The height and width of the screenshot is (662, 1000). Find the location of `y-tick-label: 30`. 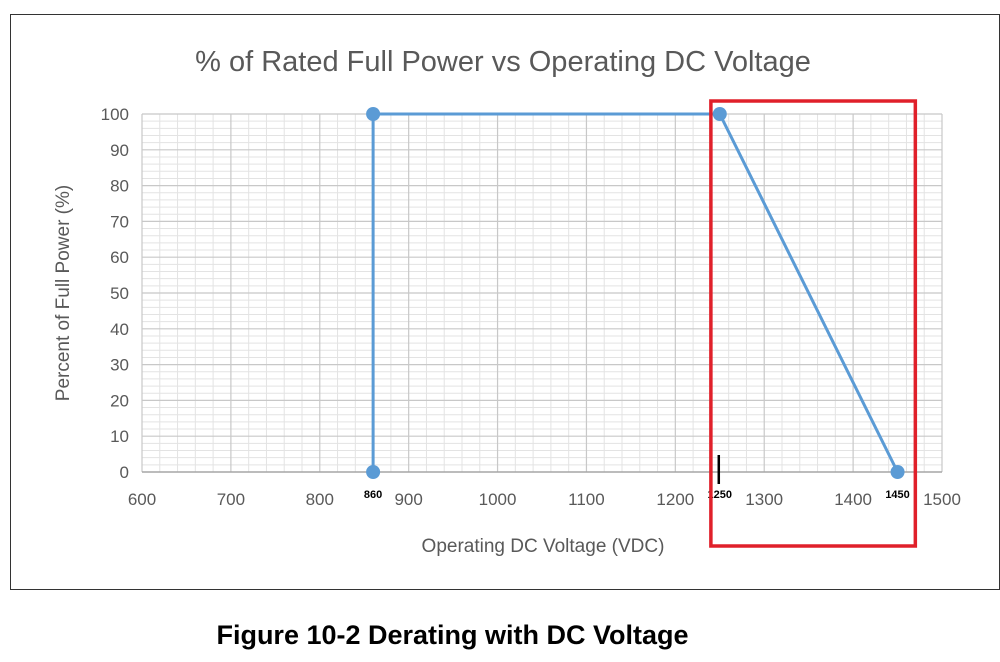

y-tick-label: 30 is located at coordinates (119, 365).